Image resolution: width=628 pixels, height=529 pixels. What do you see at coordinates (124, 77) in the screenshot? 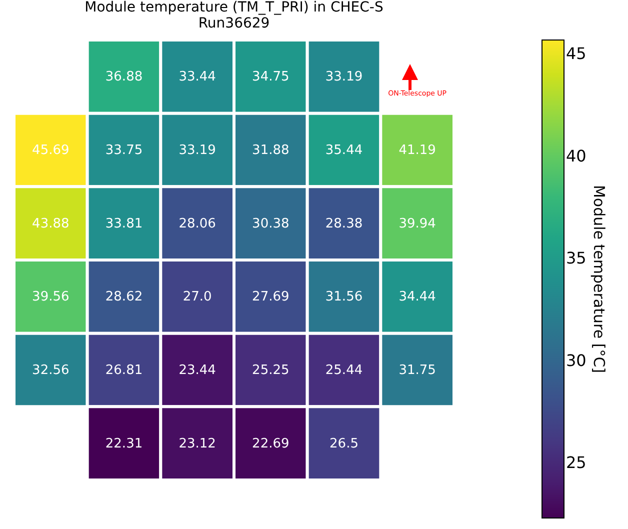
I see `data-label: 36.88` at bounding box center [124, 77].